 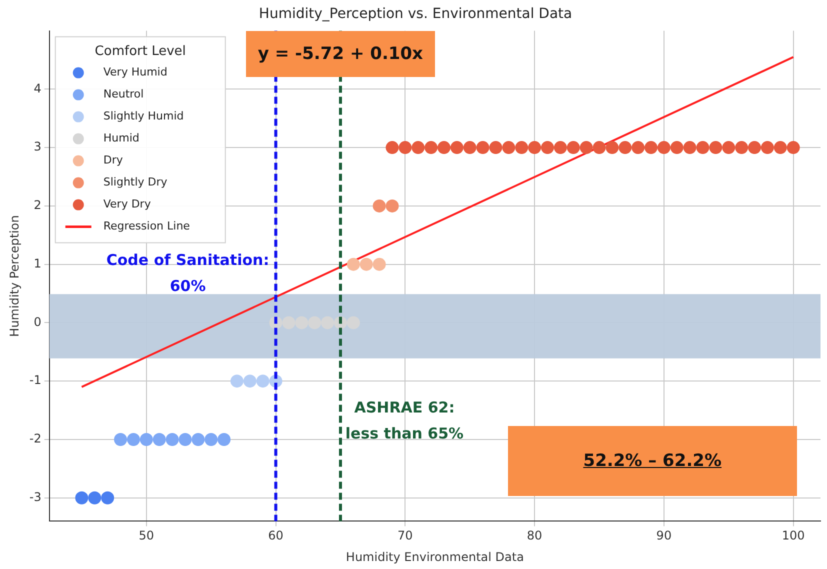 I want to click on y-tick-label: -2, so click(x=35, y=439).